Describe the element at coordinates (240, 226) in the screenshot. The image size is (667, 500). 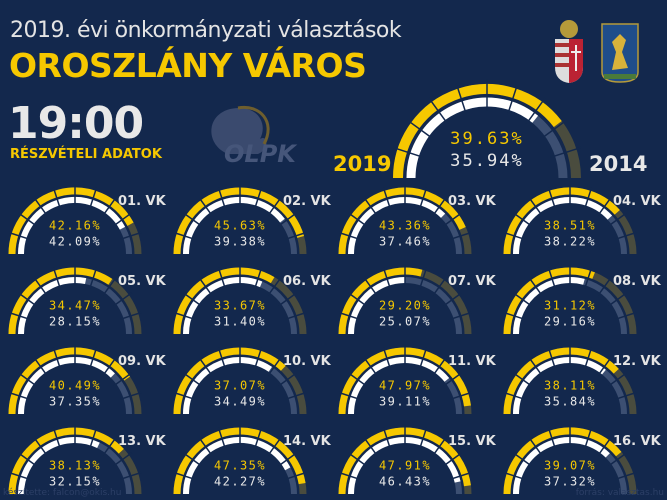
I see `district-current-value: 45.63%` at that location.